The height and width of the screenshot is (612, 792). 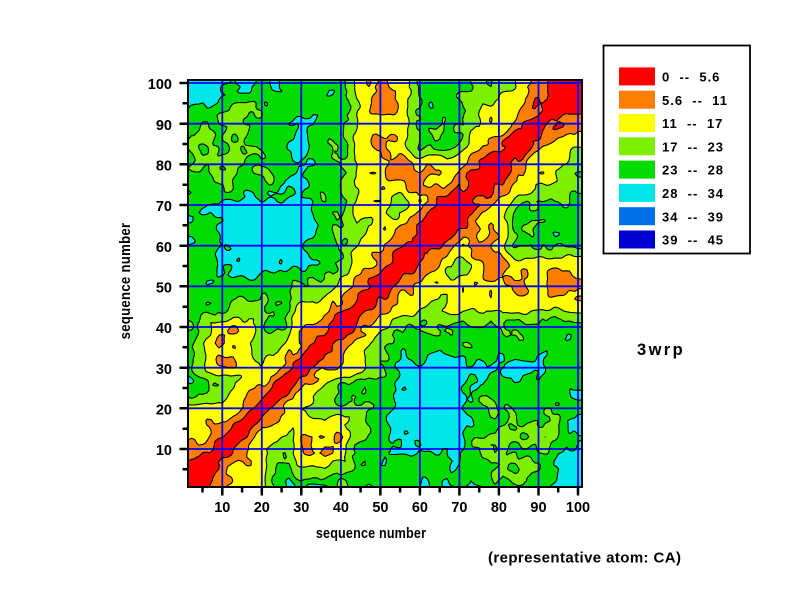 What do you see at coordinates (695, 100) in the screenshot?
I see `svg-text: 5.6 -- 11` at bounding box center [695, 100].